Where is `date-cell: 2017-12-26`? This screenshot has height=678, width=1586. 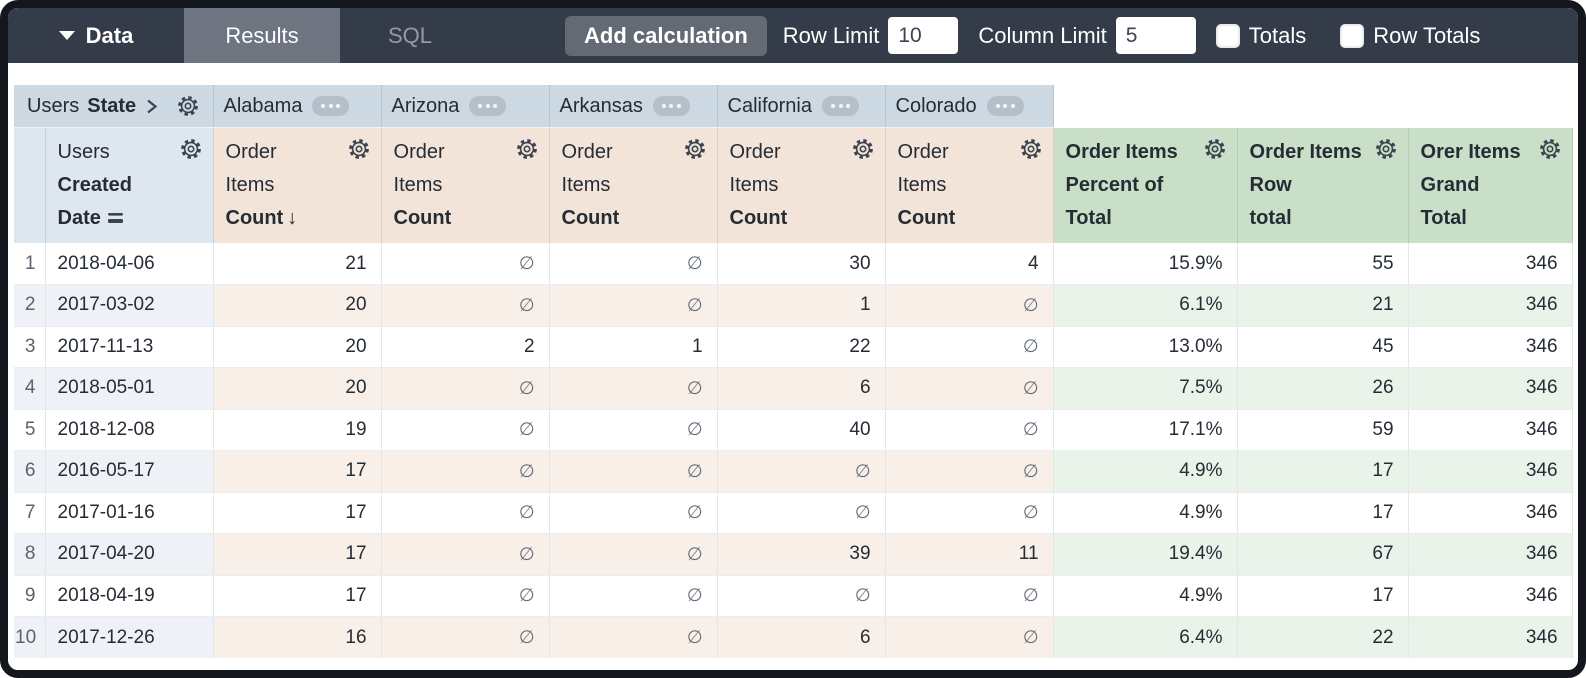 date-cell: 2017-12-26 is located at coordinates (129, 637).